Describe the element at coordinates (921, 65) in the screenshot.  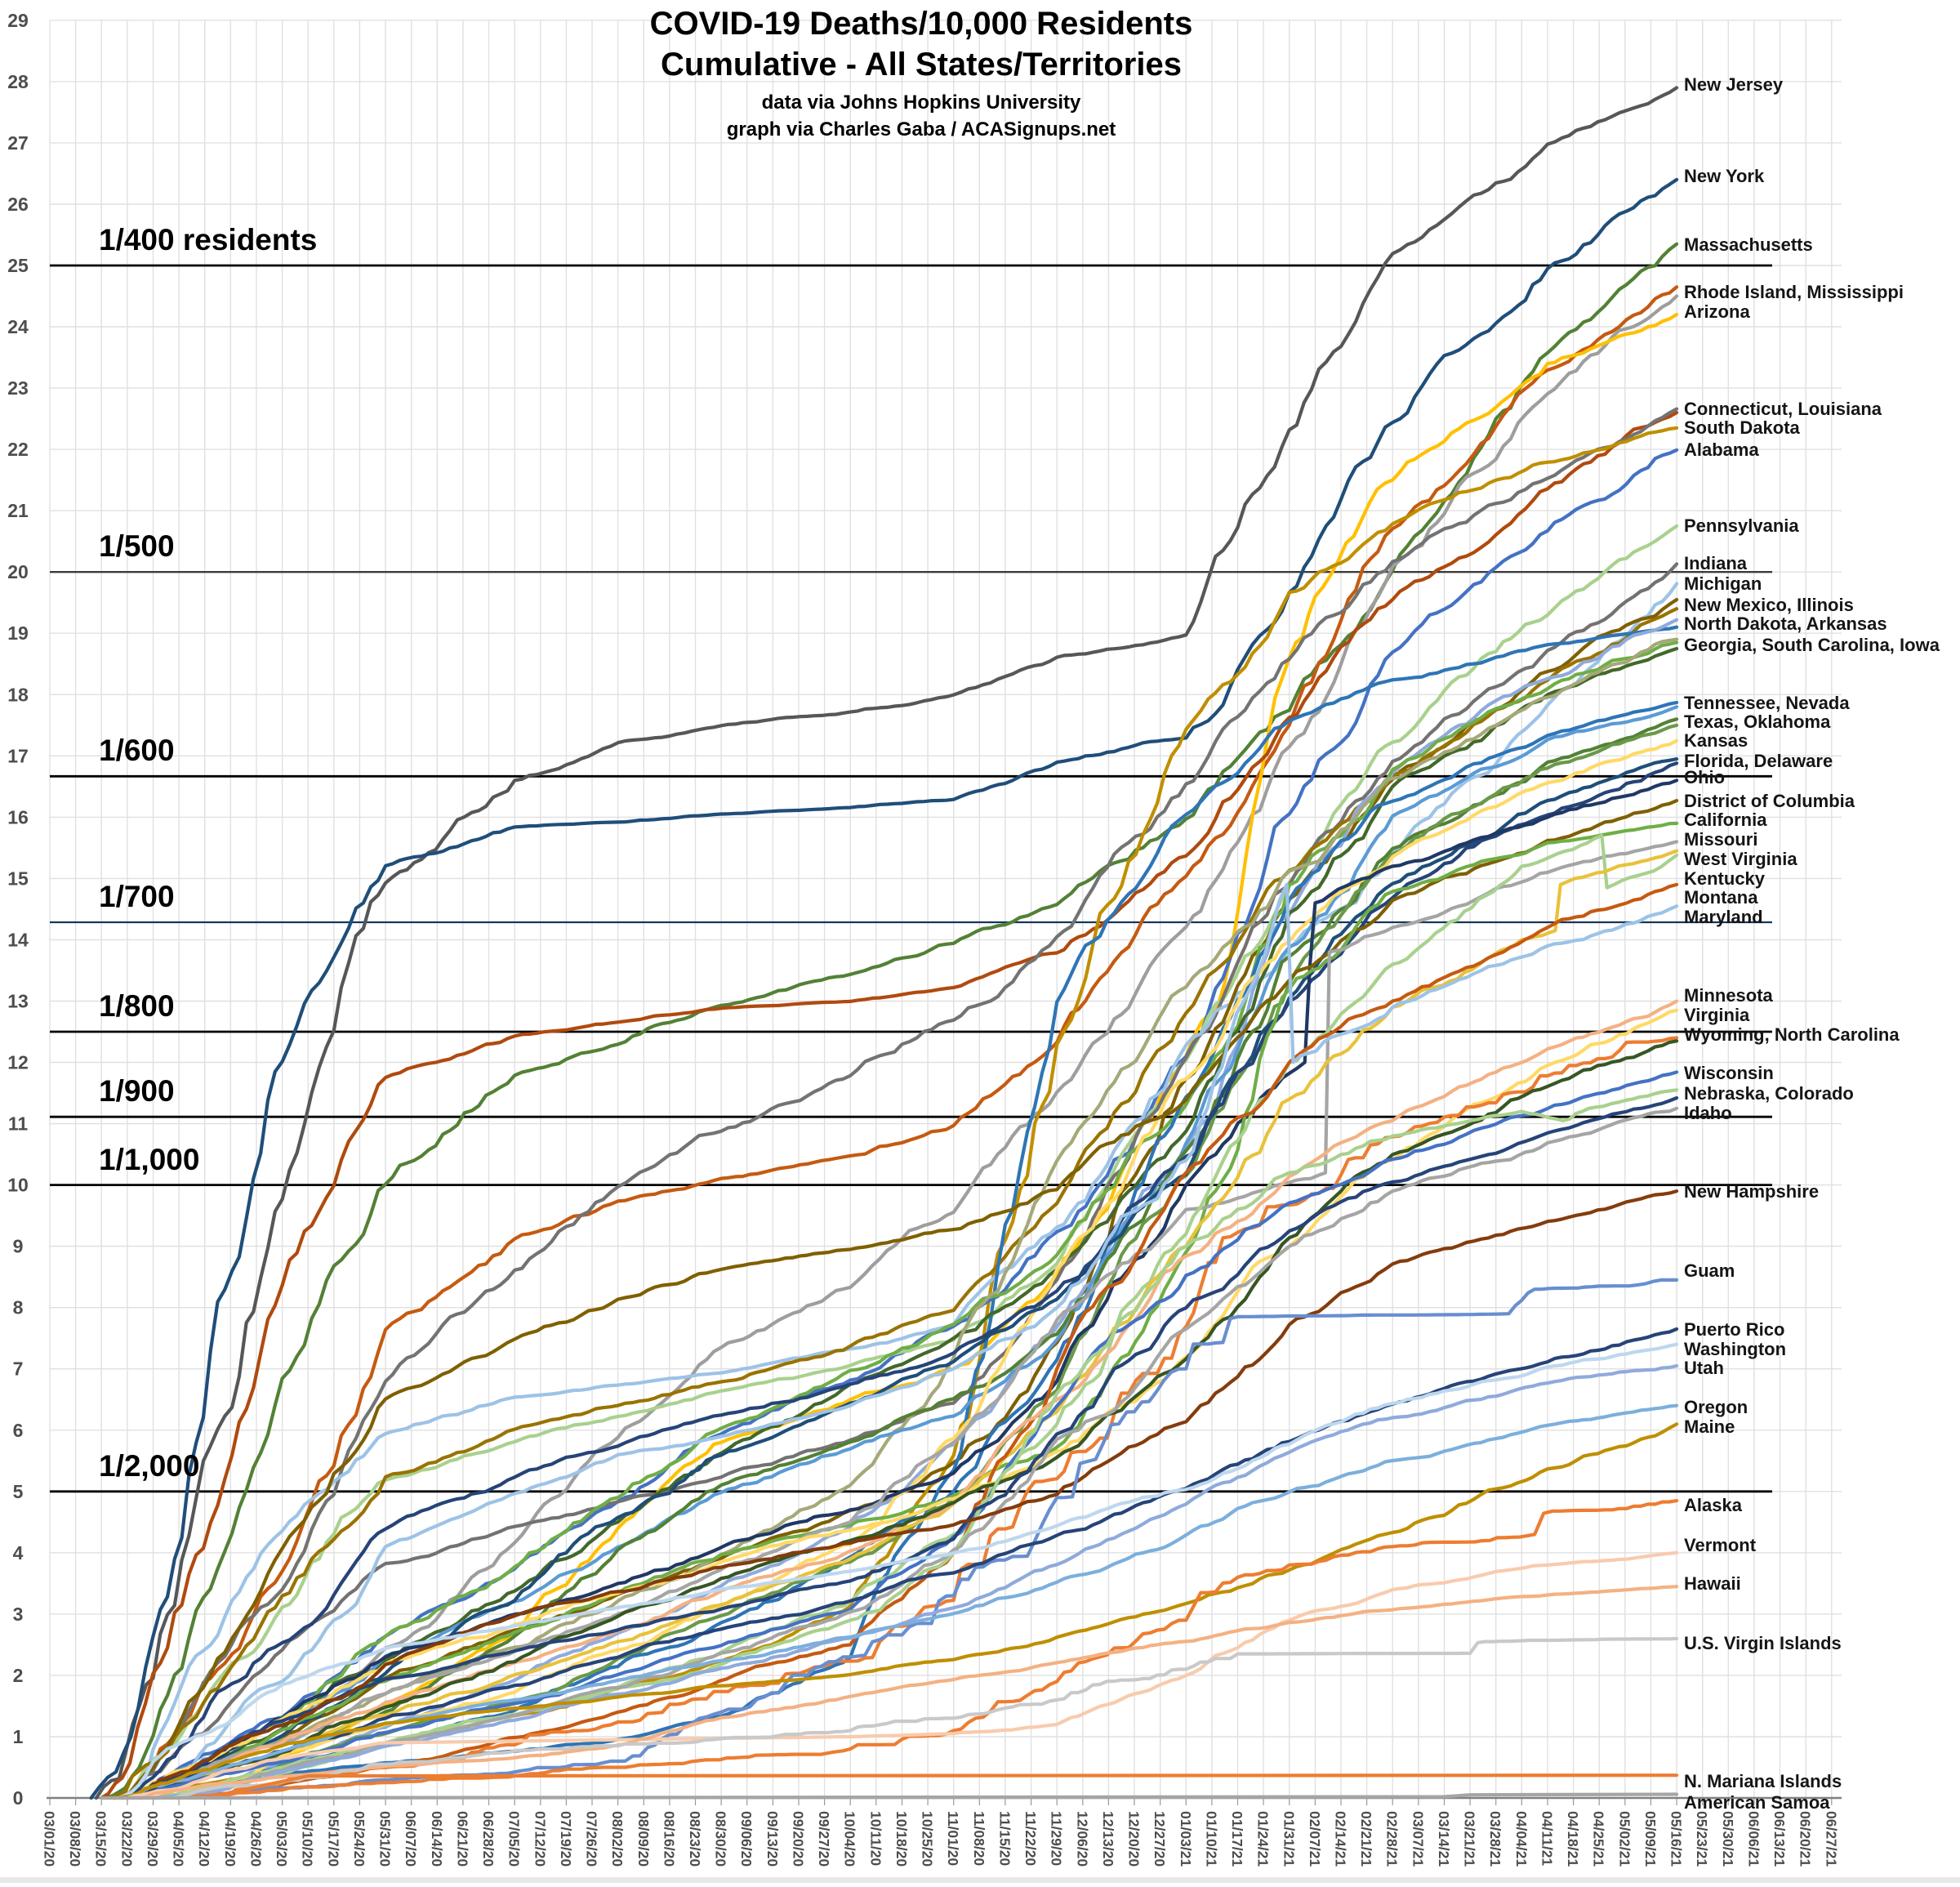
I see `svg-text:Cumulative - All States/Territ: Cumulative - All States/Territories` at that location.